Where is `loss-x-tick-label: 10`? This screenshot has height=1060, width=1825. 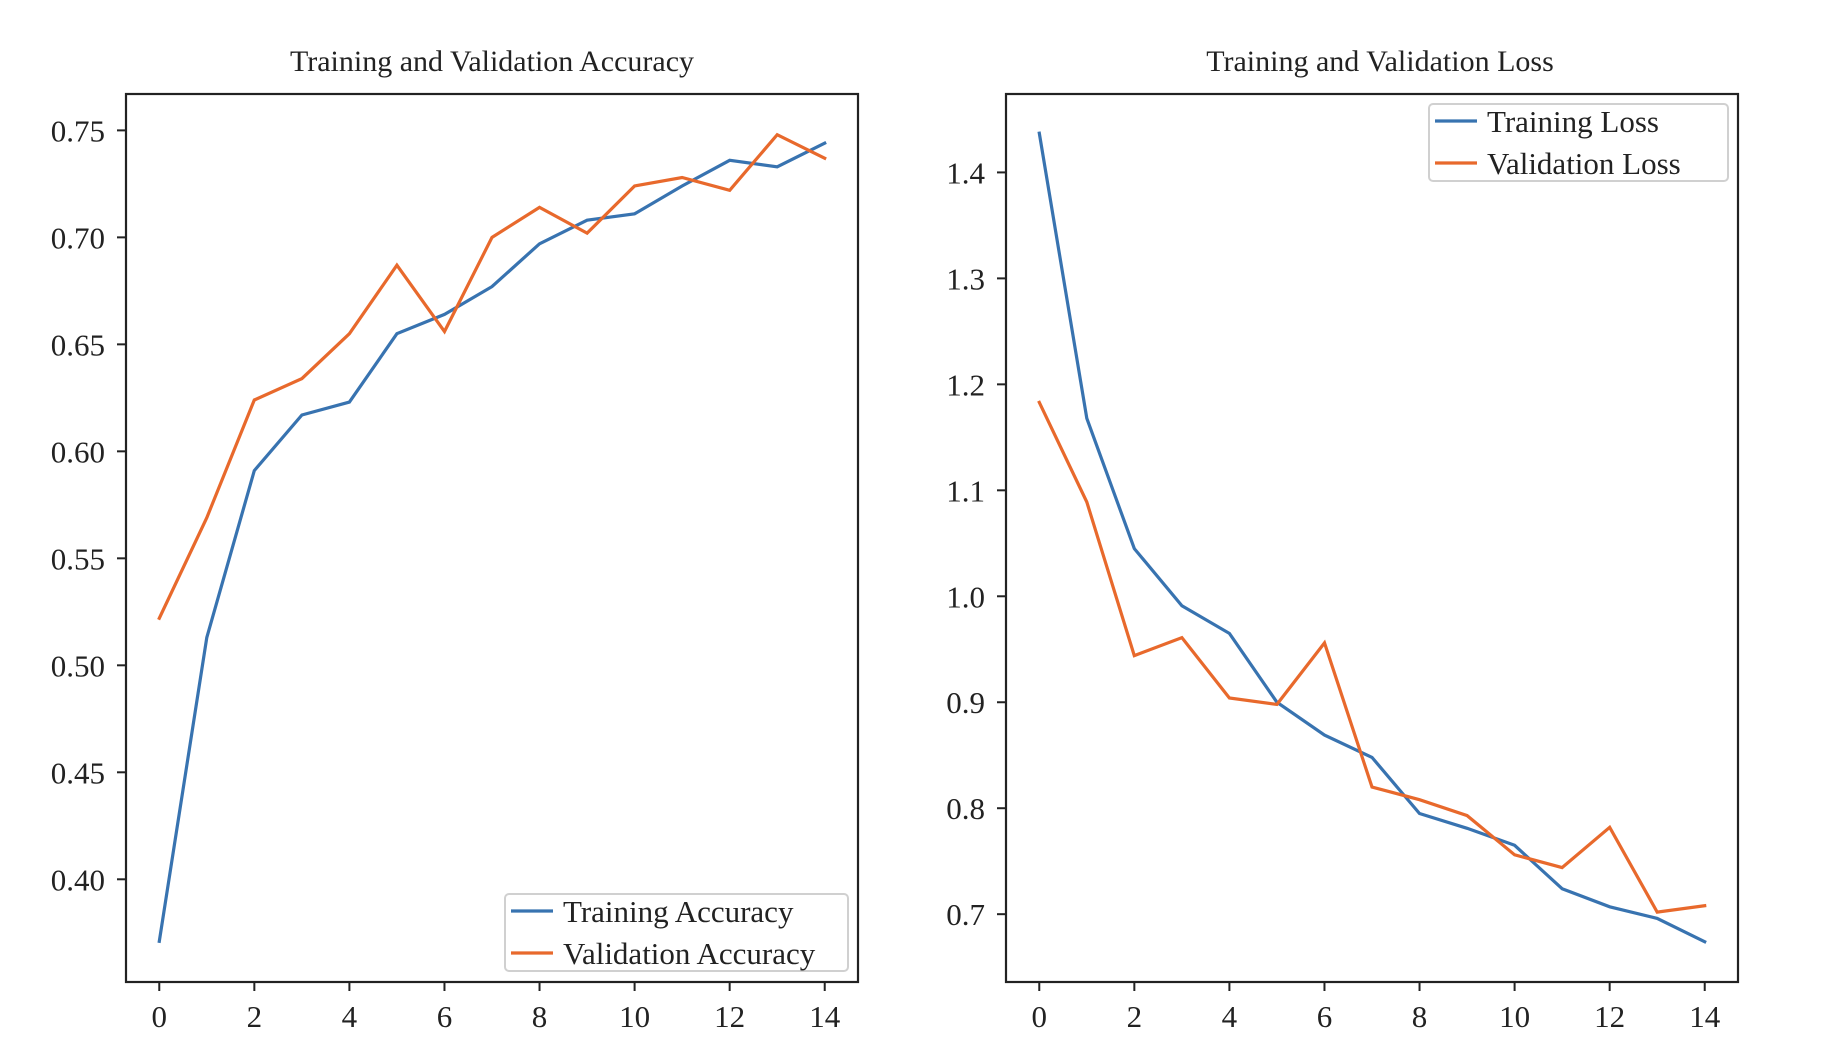 loss-x-tick-label: 10 is located at coordinates (1514, 1016).